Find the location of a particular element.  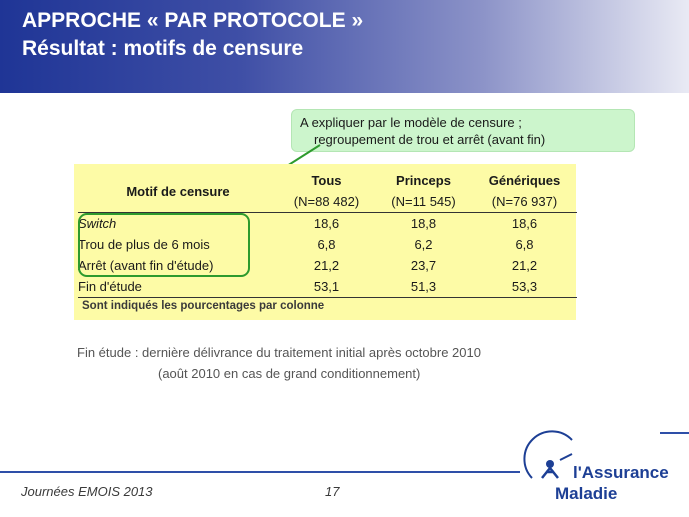

table-cell: 53,3 is located at coordinates (524, 287).